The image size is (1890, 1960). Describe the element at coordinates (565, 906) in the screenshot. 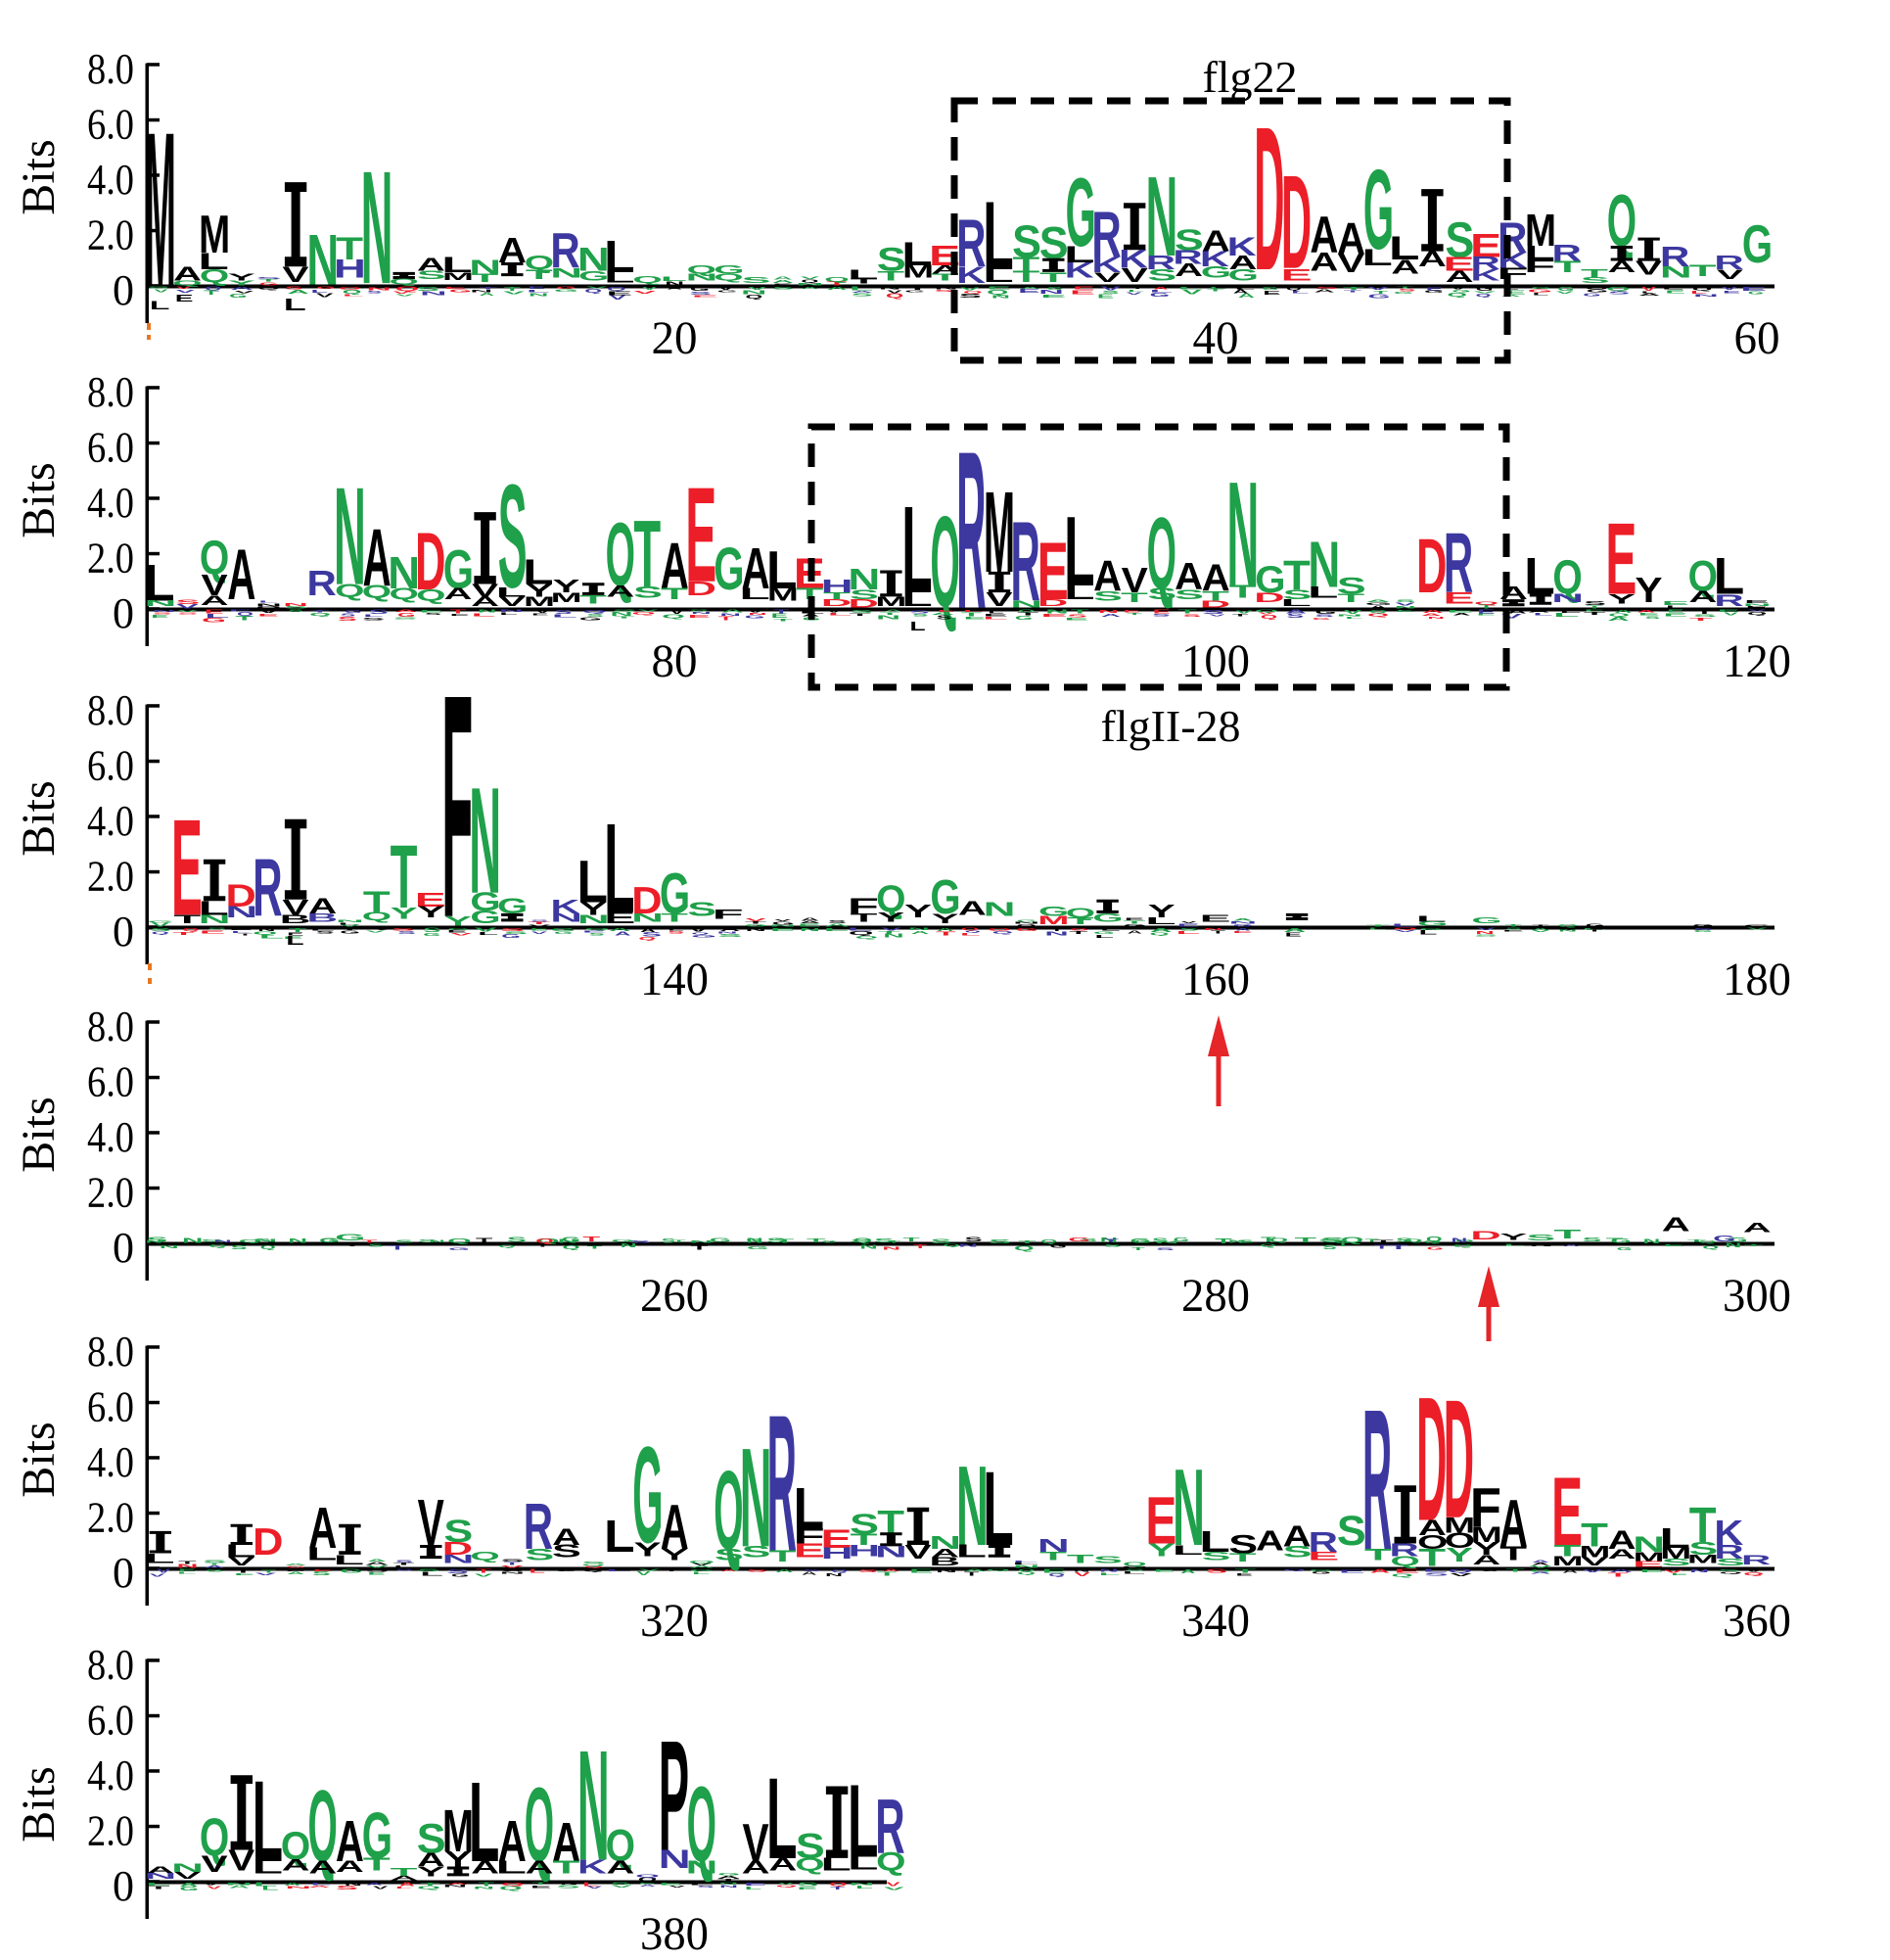

I see `svg-text: K` at that location.